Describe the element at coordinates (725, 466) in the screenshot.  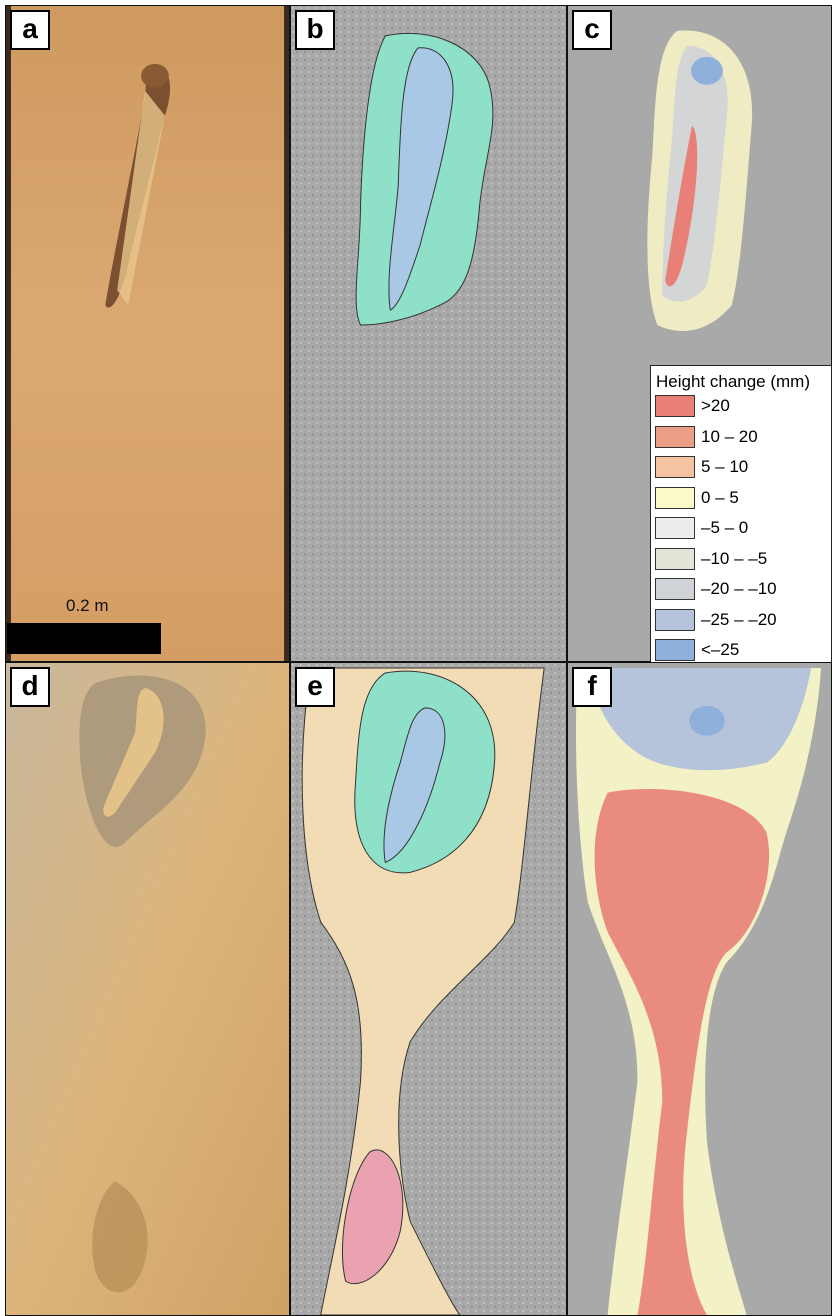
I see `legend-label: 5 – 10` at that location.